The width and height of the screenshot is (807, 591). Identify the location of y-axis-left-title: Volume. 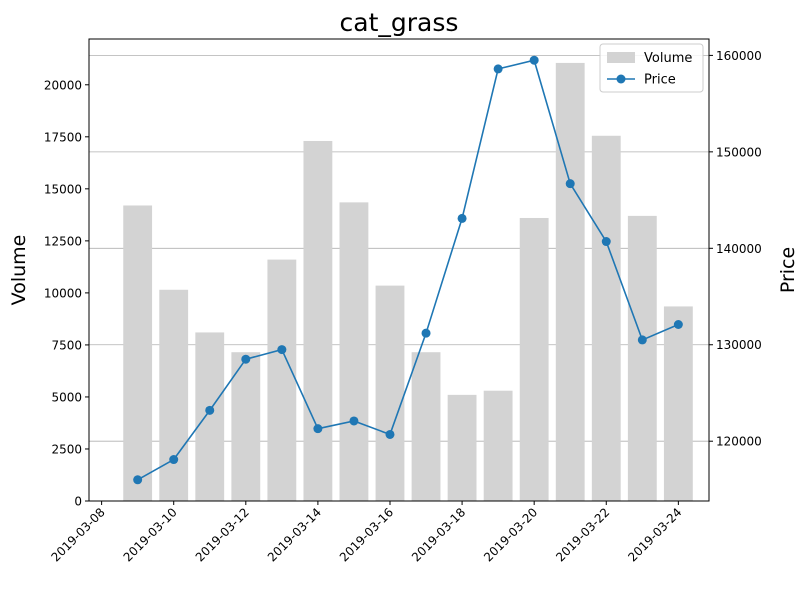
(19, 270).